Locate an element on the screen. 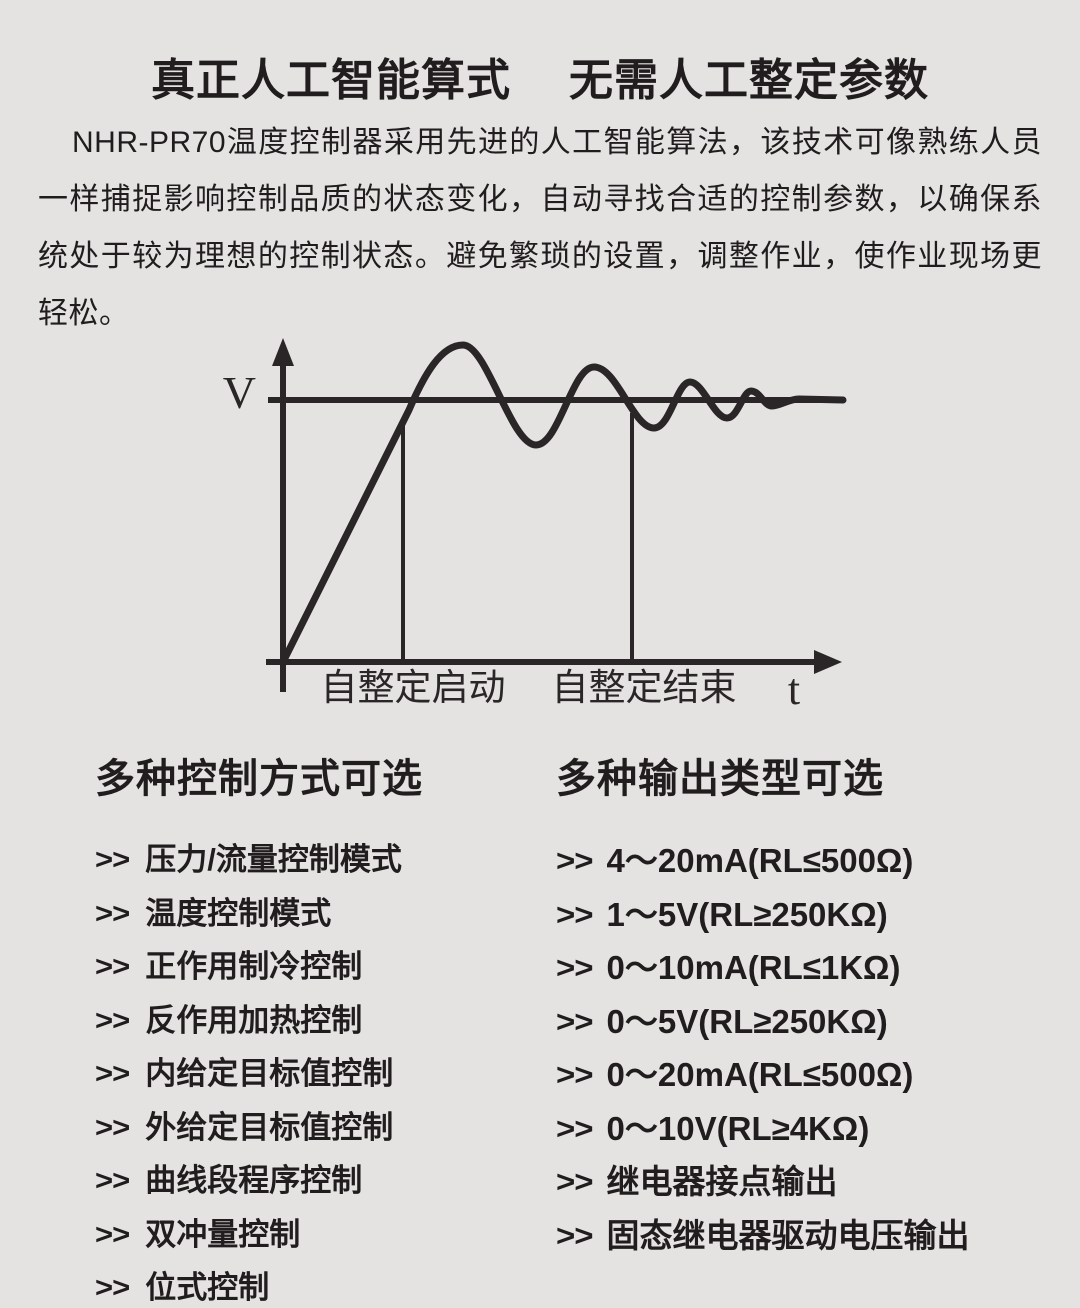 Image resolution: width=1080 pixels, height=1308 pixels. list-item-label: 曲线段程序控制 is located at coordinates (254, 1180).